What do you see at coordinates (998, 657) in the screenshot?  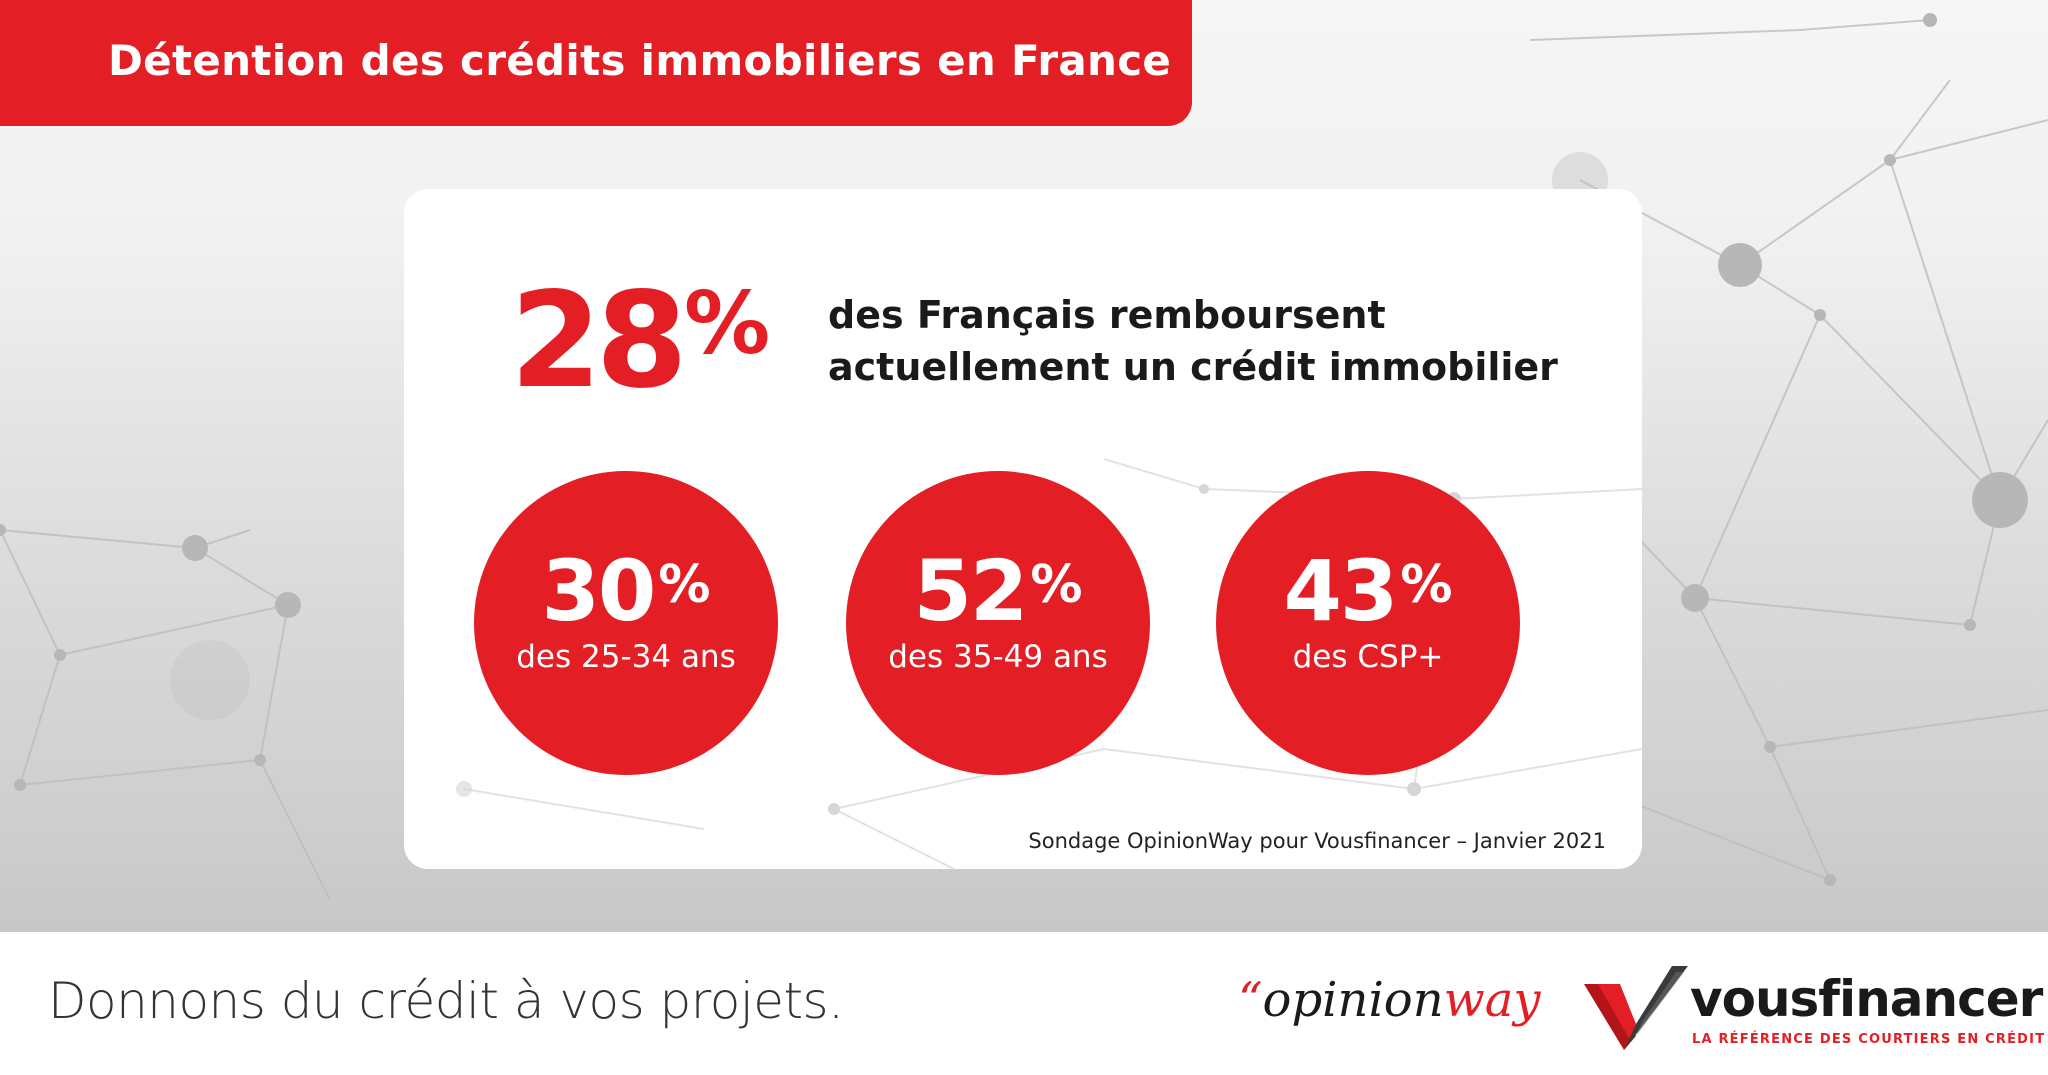 I see `stat-label: des 35-49 ans` at bounding box center [998, 657].